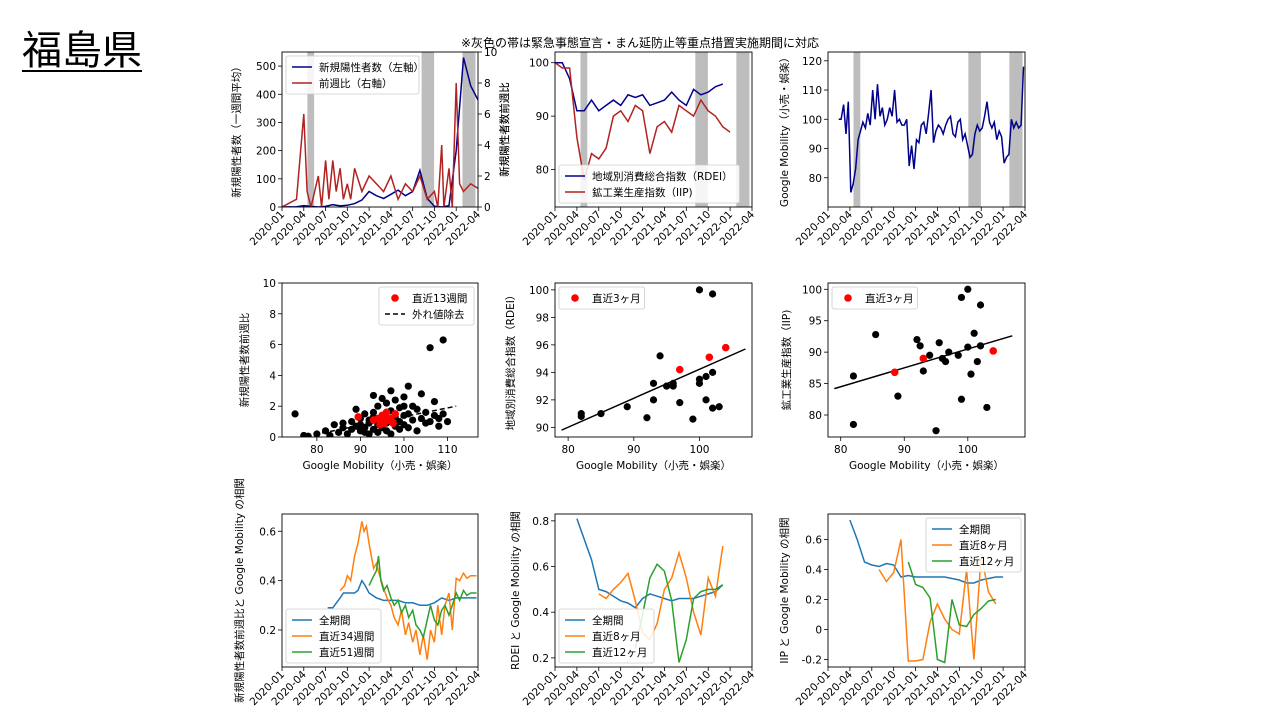 The width and height of the screenshot is (1280, 720). I want to click on y-tick-label: 92, so click(542, 401).